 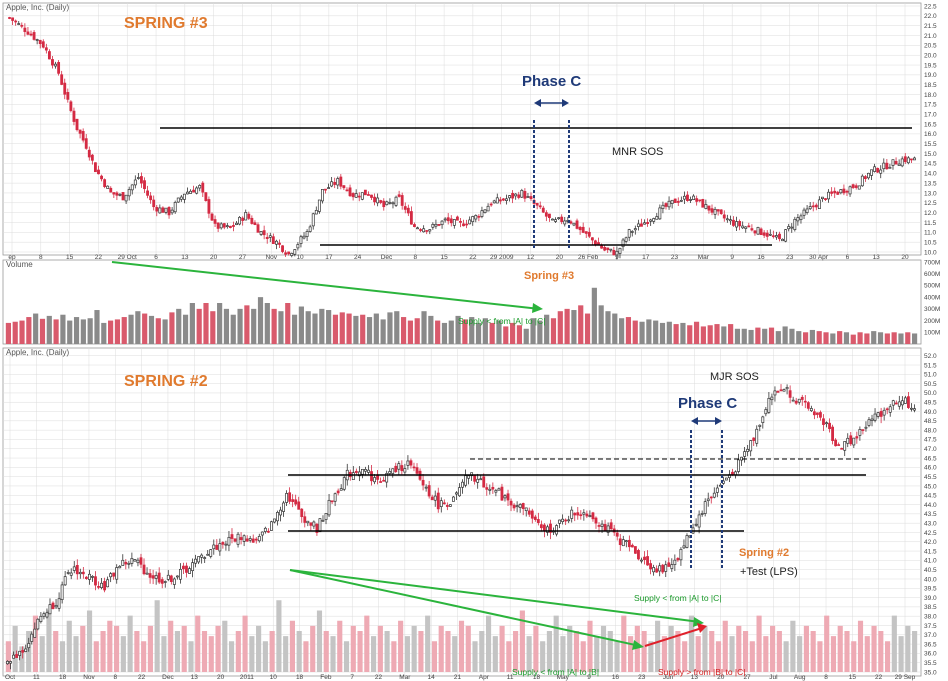 What do you see at coordinates (694, 421) in the screenshot?
I see `panel2-phase-c-arrowhead-left` at bounding box center [694, 421].